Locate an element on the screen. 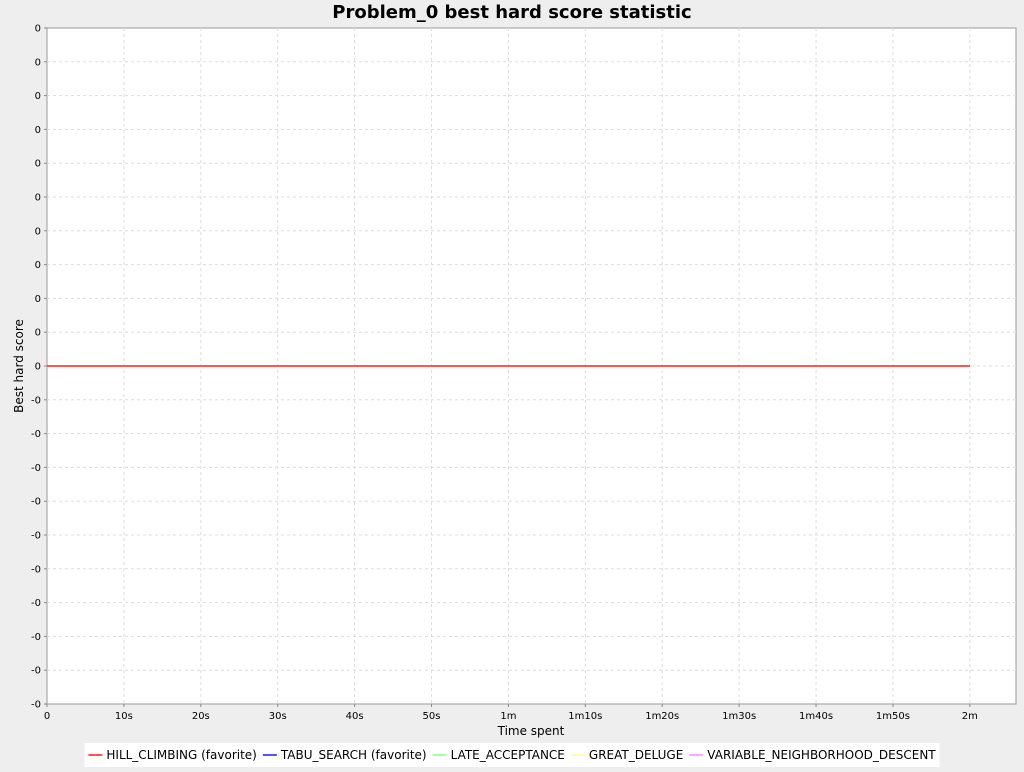 This screenshot has height=772, width=1024. x-tick-label: 40s is located at coordinates (355, 716).